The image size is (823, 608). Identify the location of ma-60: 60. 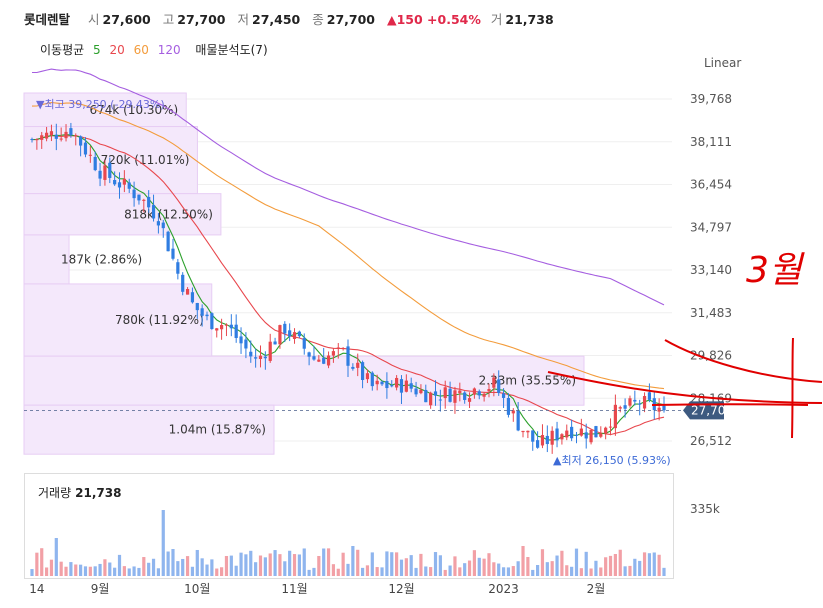
(141, 50).